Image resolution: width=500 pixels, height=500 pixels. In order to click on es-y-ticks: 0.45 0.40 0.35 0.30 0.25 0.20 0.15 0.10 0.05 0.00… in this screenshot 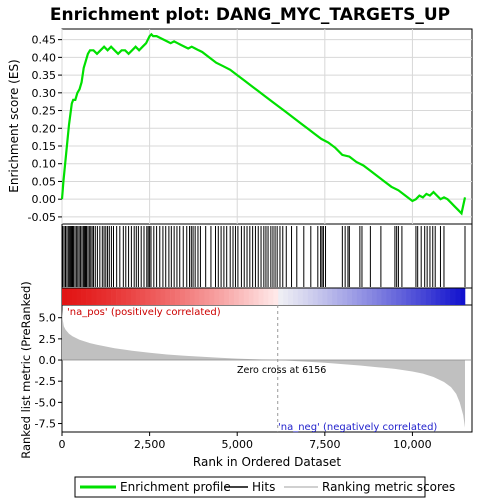, I will do `click(45, 129)`.